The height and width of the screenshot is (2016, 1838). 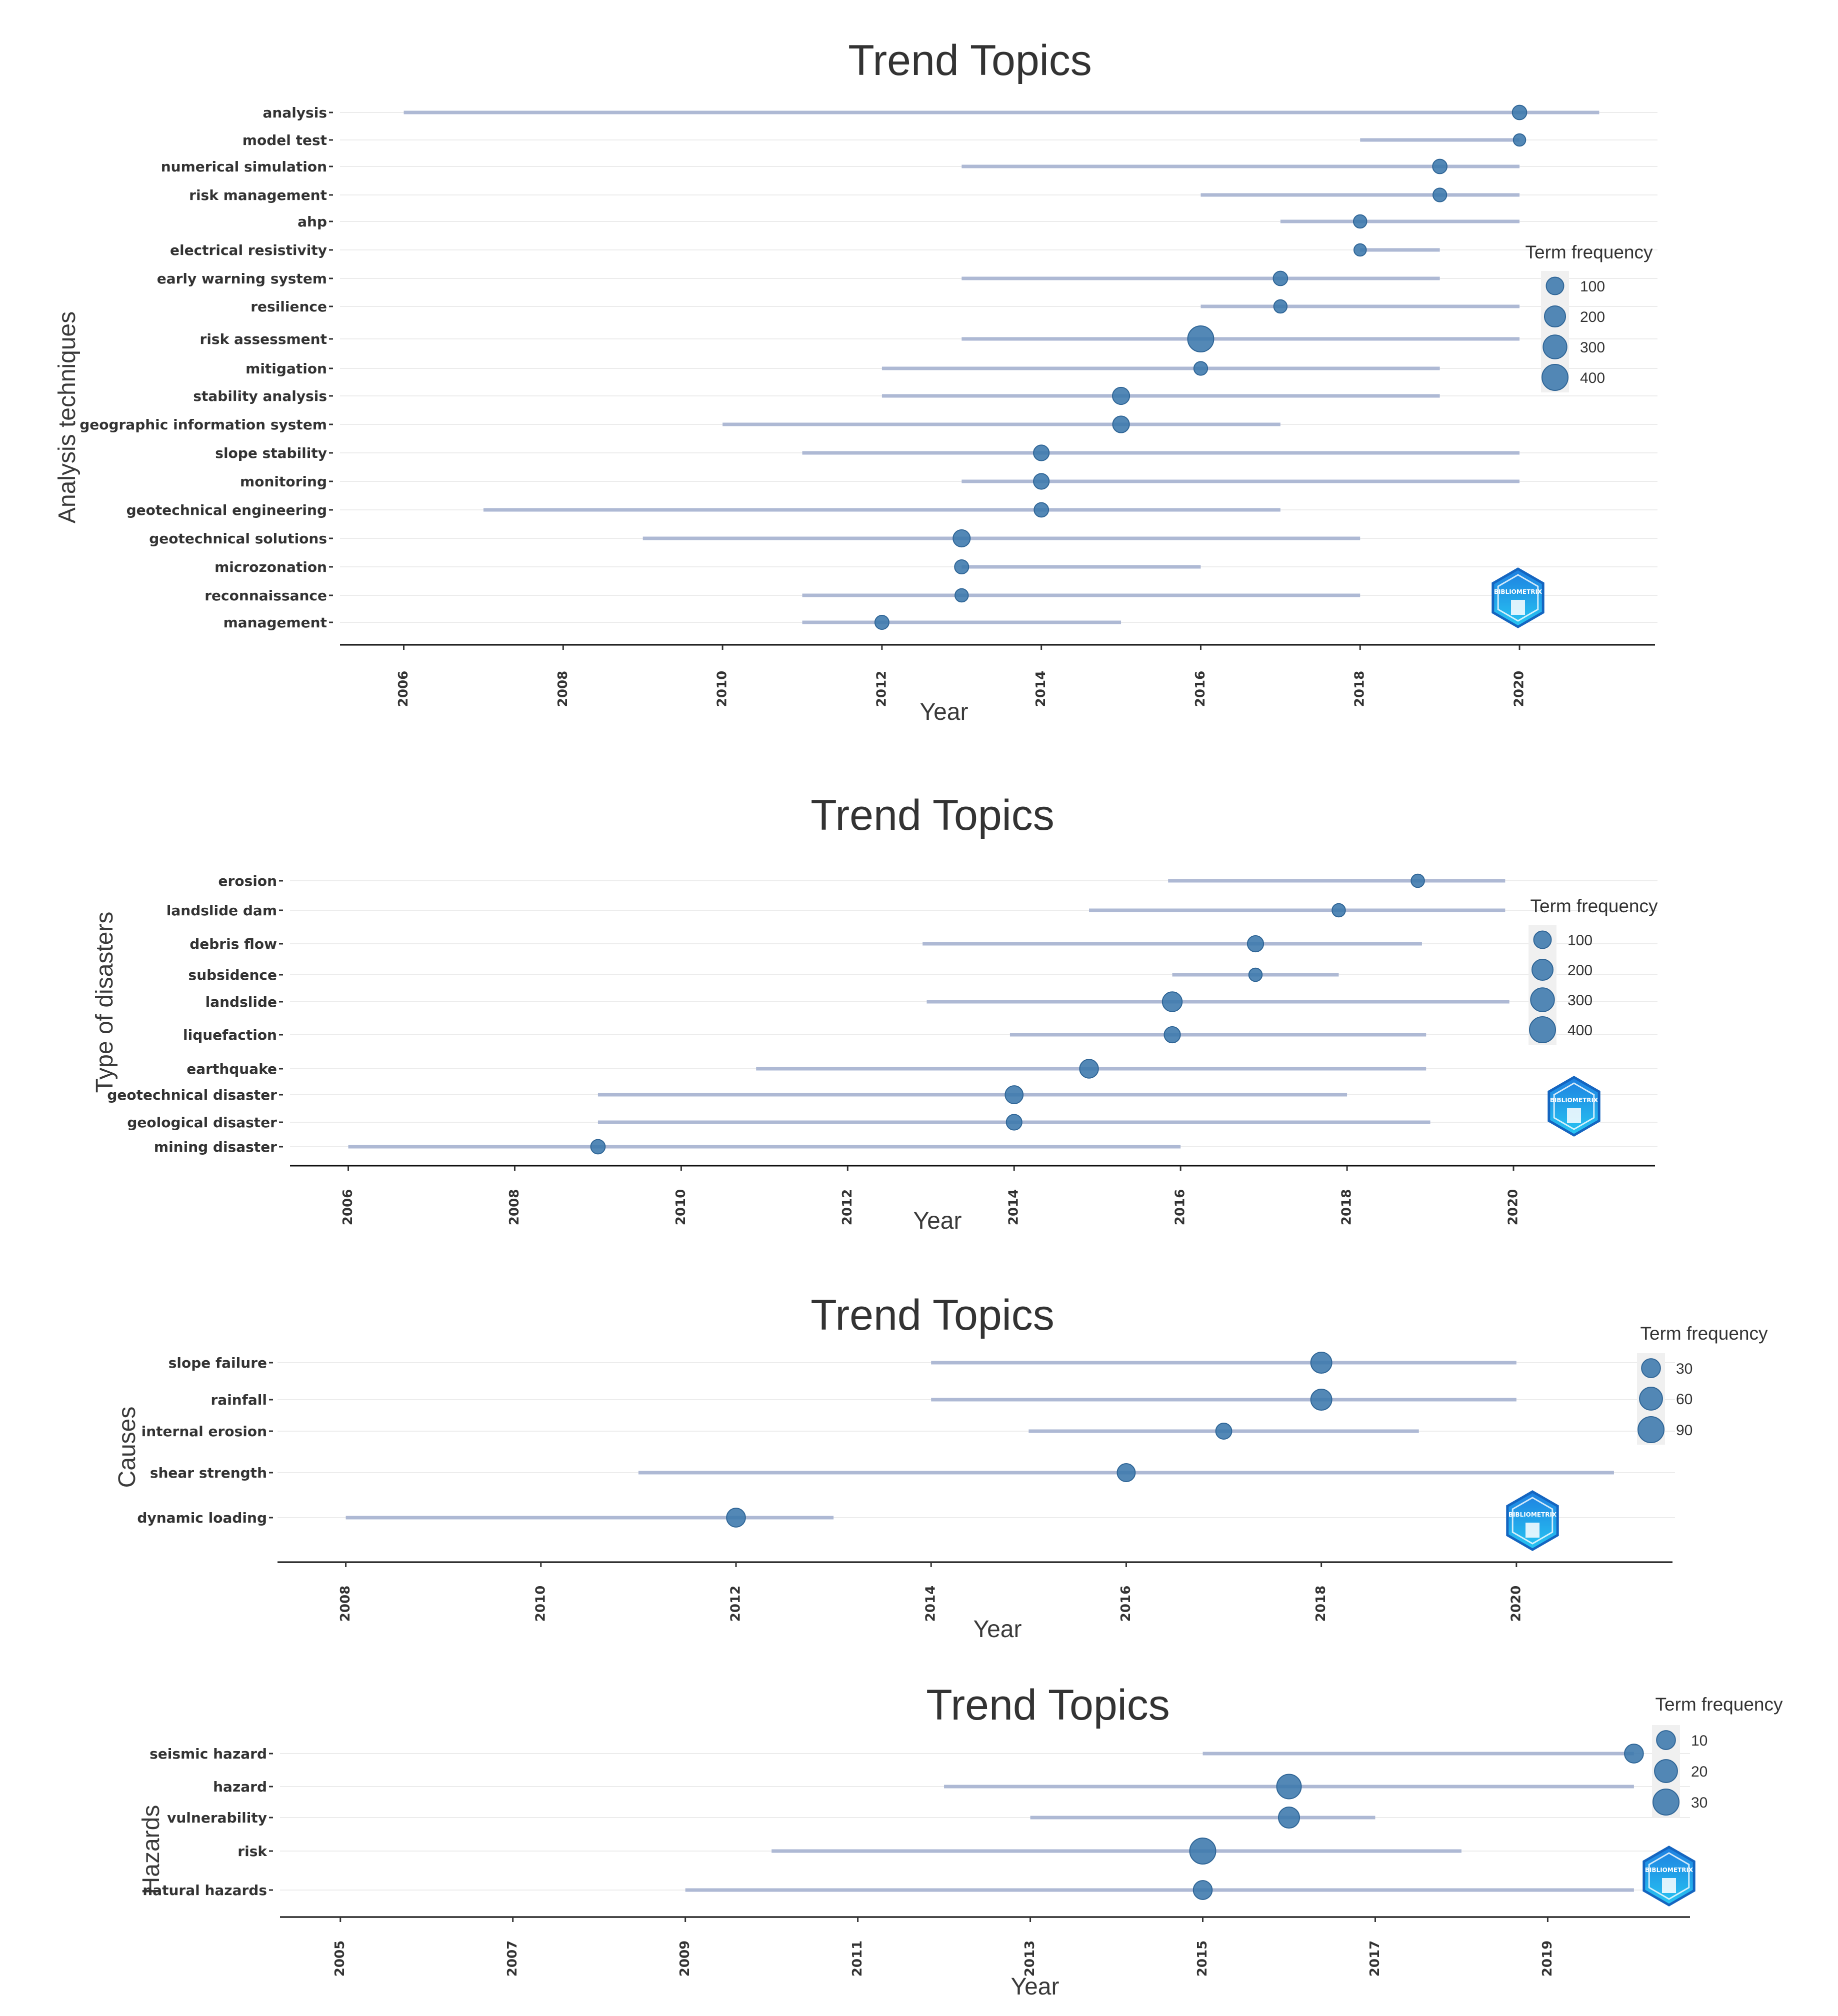 I want to click on term-label: rainfall, so click(x=238, y=1400).